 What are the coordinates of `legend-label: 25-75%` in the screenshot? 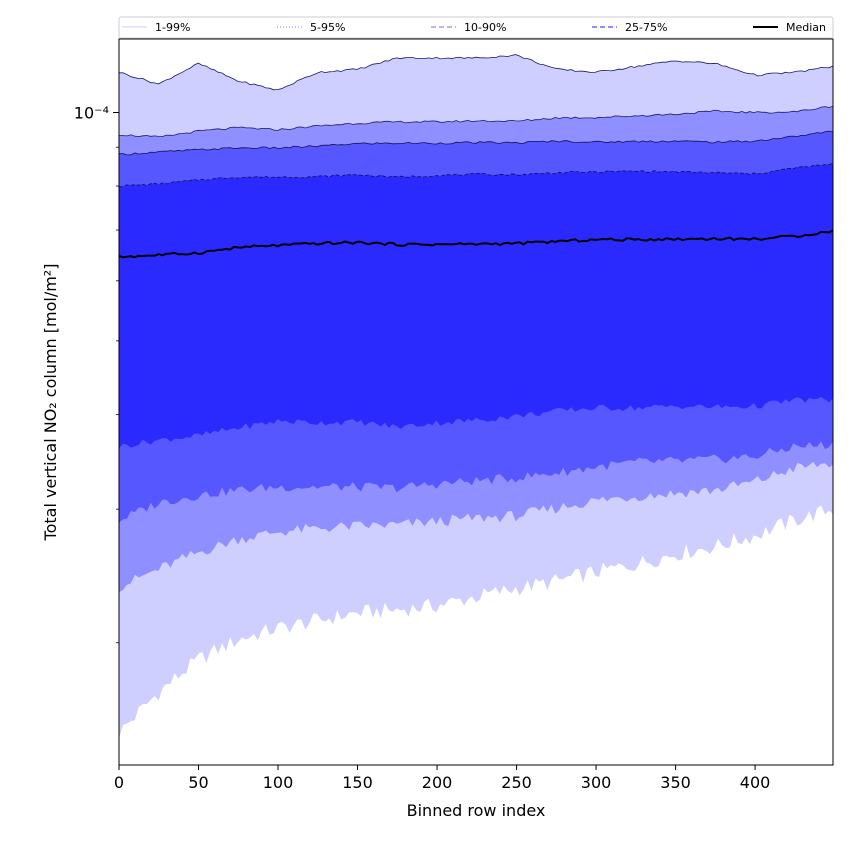 It's located at (646, 27).